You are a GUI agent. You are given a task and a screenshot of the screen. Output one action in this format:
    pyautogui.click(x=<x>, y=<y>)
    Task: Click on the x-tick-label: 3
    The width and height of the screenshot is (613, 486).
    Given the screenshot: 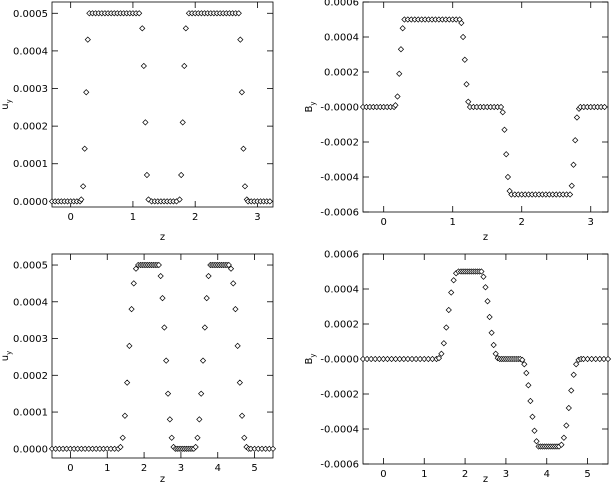 What is the action you would take?
    pyautogui.click(x=181, y=468)
    